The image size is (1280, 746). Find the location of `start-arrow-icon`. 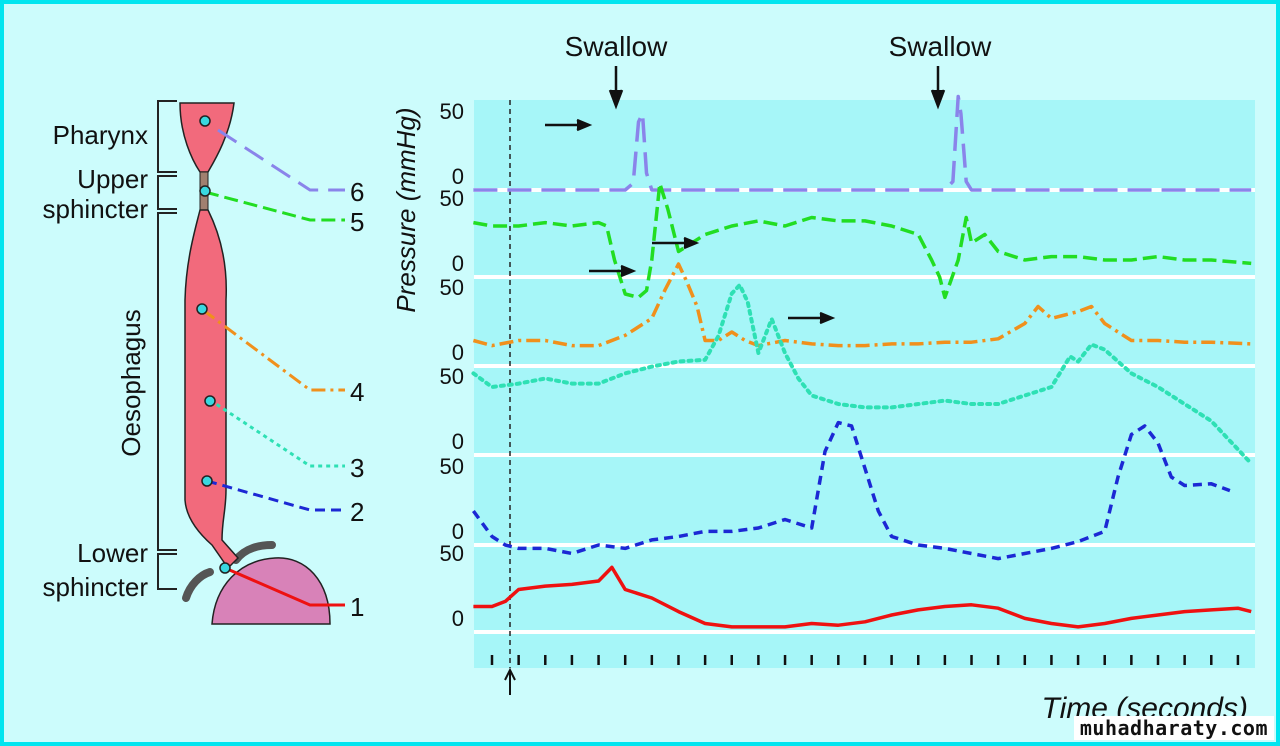

start-arrow-icon is located at coordinates (510, 681).